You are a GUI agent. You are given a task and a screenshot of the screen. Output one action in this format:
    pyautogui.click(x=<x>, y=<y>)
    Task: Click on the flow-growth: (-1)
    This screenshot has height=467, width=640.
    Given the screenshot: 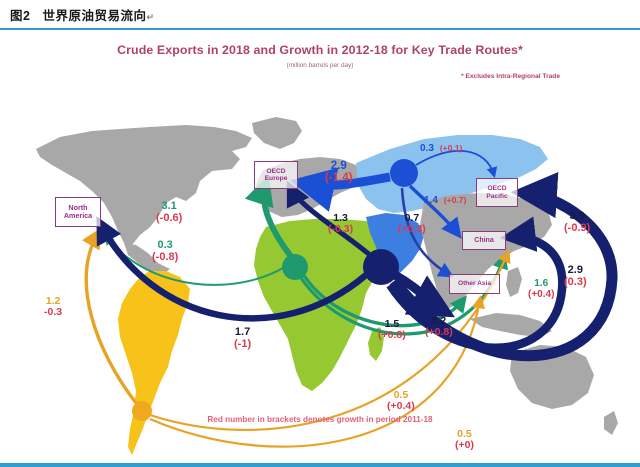 What is the action you would take?
    pyautogui.click(x=243, y=343)
    